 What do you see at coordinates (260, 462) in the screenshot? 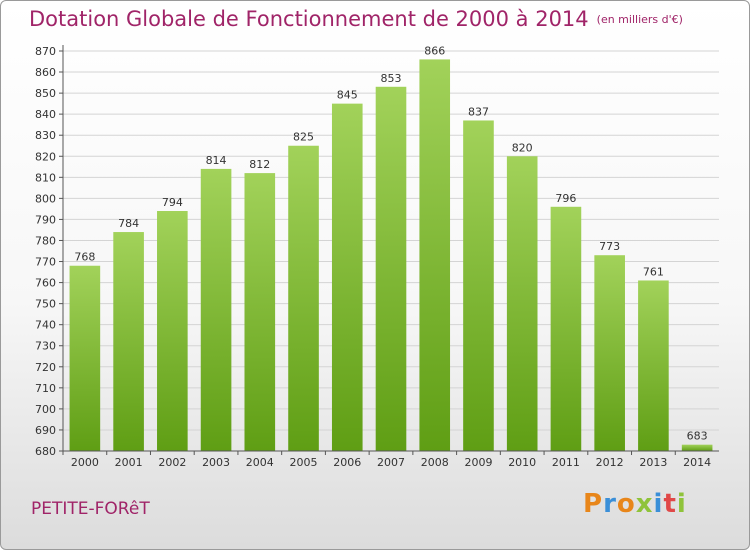
I see `x-tick-label-2004: 2004` at bounding box center [260, 462].